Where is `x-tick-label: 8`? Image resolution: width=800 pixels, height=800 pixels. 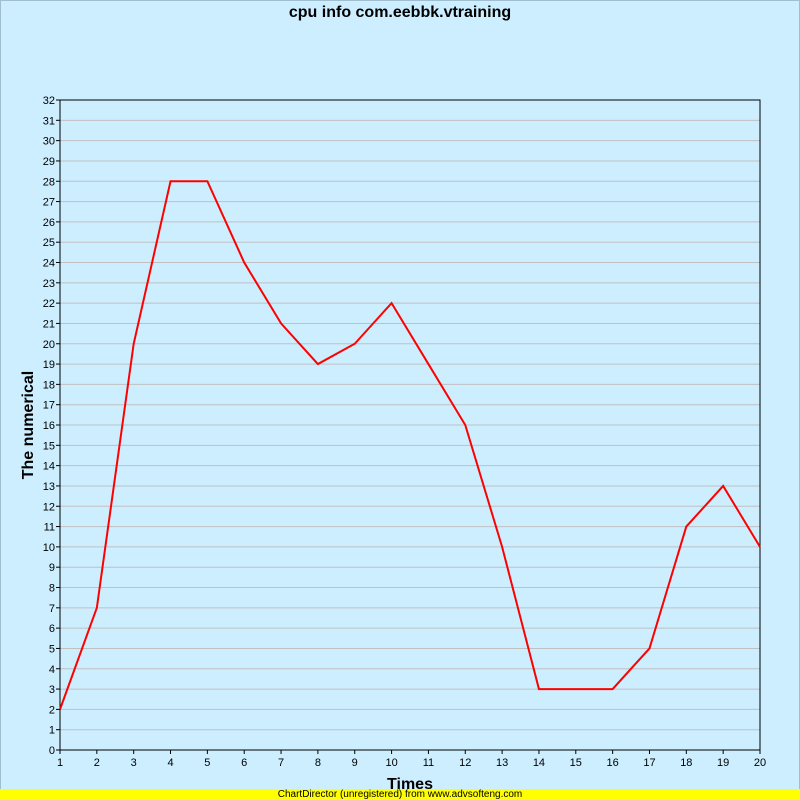
x-tick-label: 8 is located at coordinates (318, 763).